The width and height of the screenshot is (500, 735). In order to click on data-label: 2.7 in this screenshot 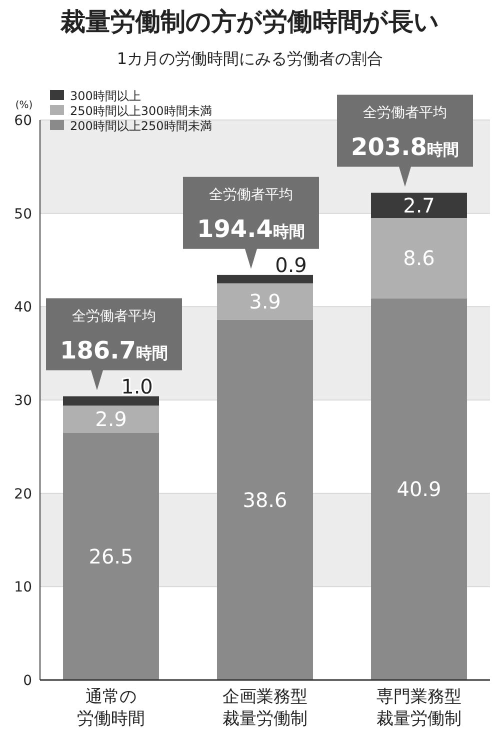, I will do `click(419, 205)`.